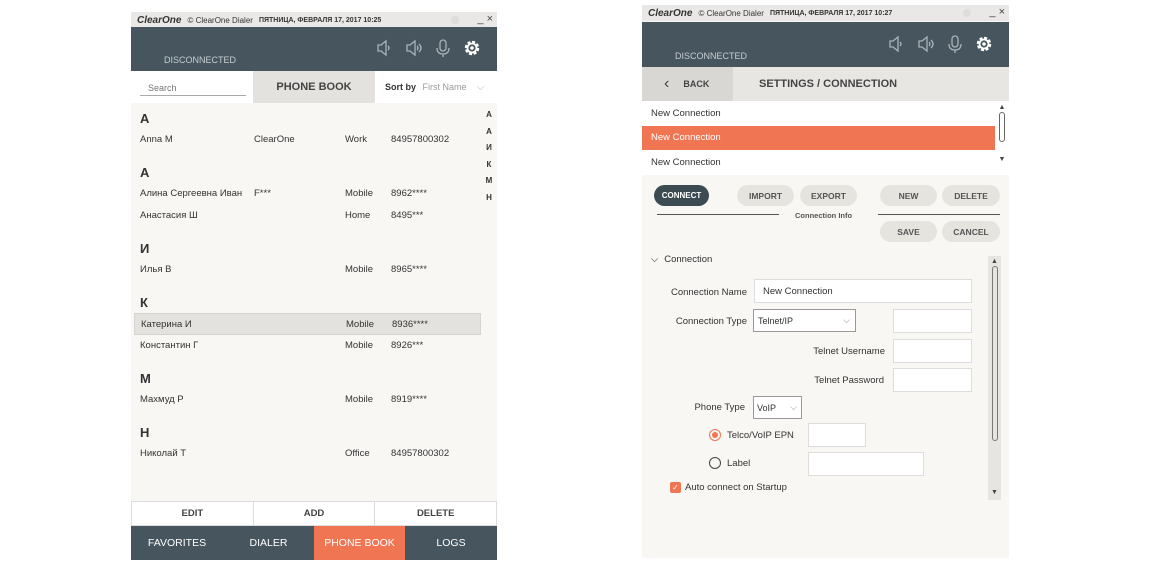 This screenshot has width=1152, height=576. Describe the element at coordinates (681, 259) in the screenshot. I see `connection-section-toggle: ⌵ Connection` at that location.